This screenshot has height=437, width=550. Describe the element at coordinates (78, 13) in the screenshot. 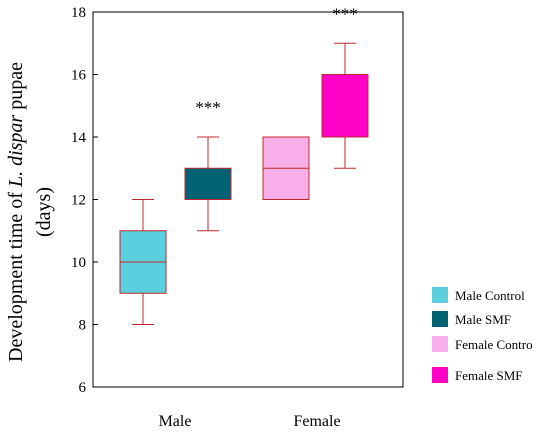

I see `y-tick-label: 18` at that location.